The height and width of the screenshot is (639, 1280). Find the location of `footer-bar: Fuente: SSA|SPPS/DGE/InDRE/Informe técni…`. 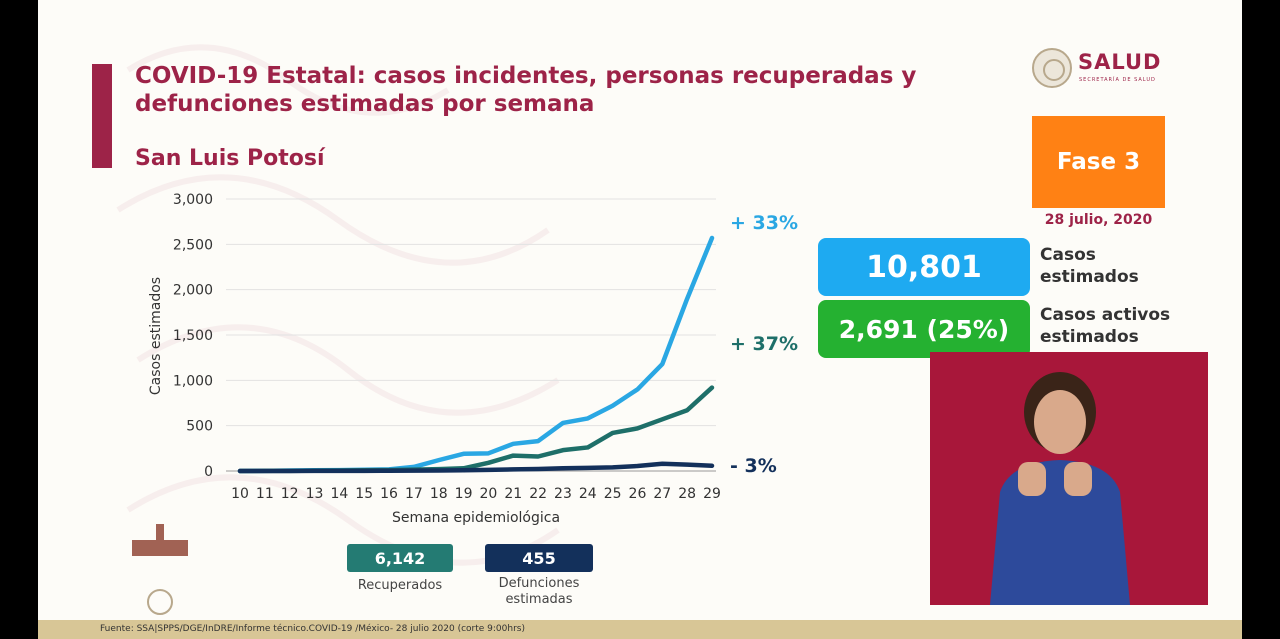

footer-bar: Fuente: SSA|SPPS/DGE/InDRE/Informe técni… is located at coordinates (640, 629).